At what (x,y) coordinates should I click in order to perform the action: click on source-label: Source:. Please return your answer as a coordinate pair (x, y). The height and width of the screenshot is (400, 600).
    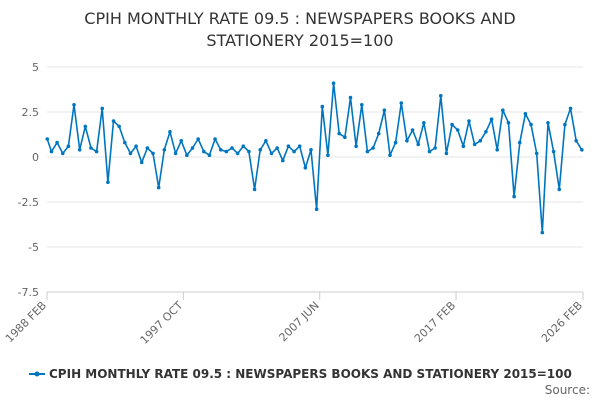
    Looking at the image, I should click on (567, 390).